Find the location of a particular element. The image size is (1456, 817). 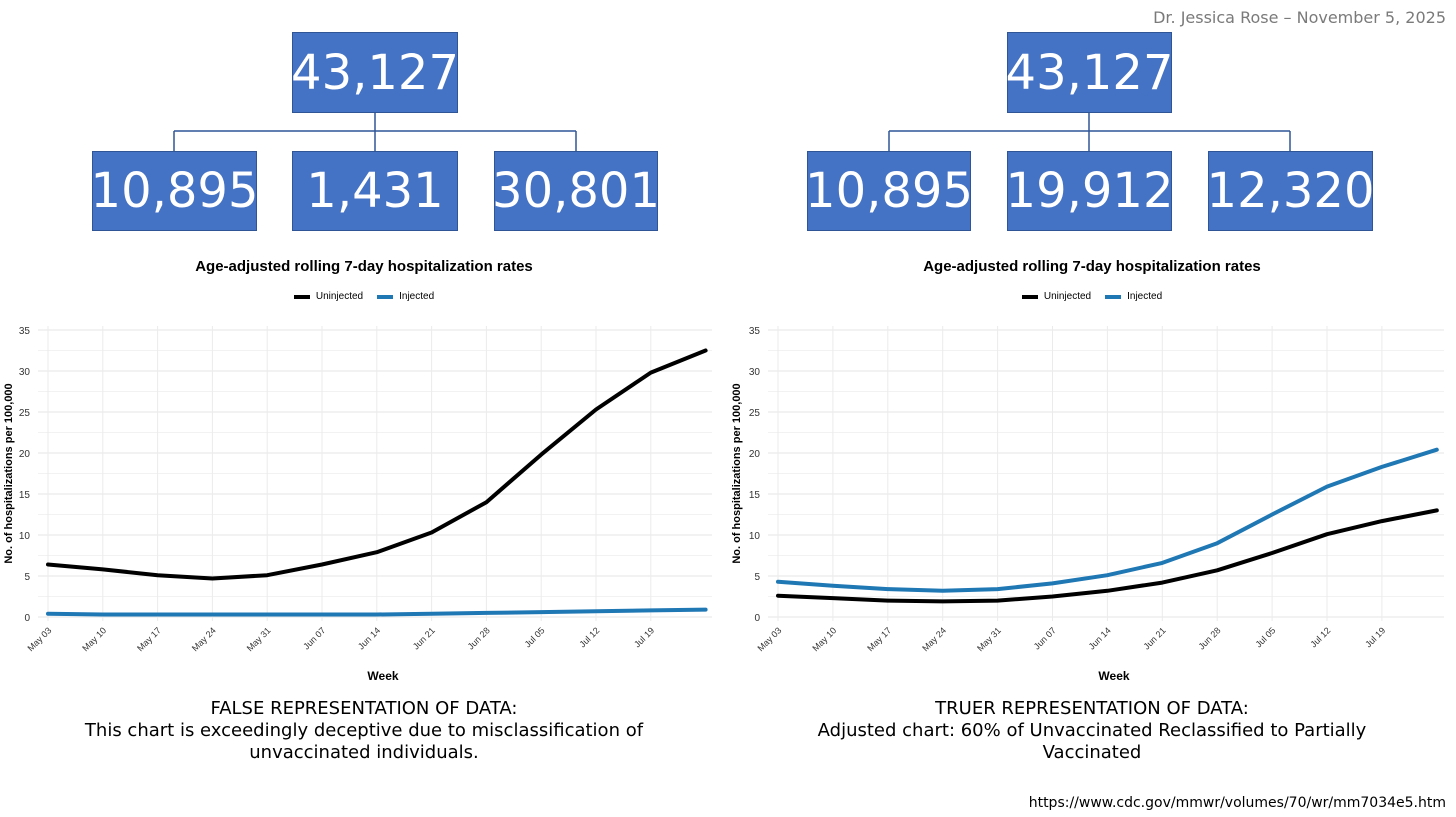

child-box-3: 12,320 is located at coordinates (1290, 191).